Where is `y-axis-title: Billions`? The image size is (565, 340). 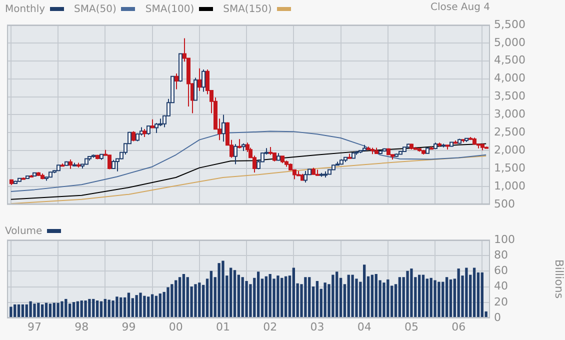 y-axis-title: Billions is located at coordinates (558, 279).